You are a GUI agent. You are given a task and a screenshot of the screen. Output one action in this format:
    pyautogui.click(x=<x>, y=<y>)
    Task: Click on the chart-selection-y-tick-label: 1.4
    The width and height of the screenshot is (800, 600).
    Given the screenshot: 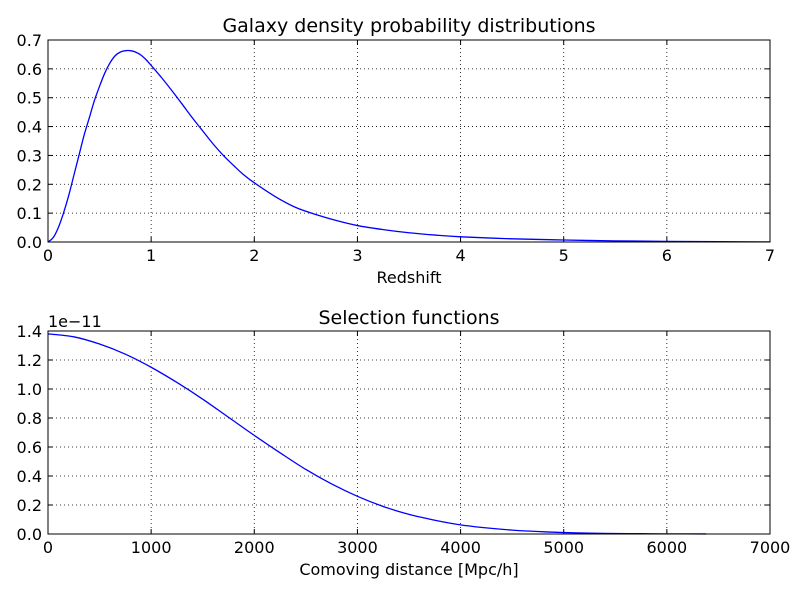 What is the action you would take?
    pyautogui.click(x=29, y=331)
    